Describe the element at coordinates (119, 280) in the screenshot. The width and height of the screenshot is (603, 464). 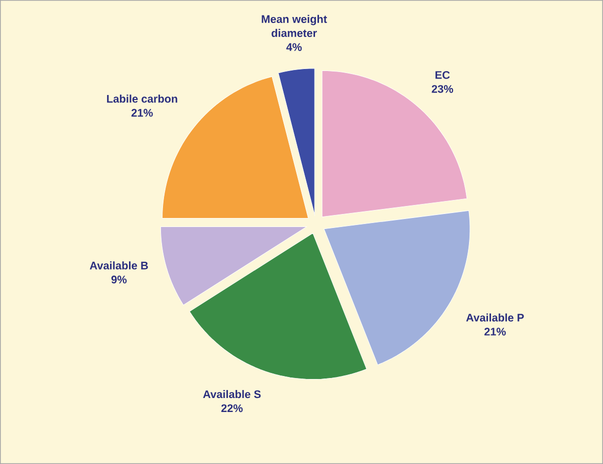
I see `data-label: 9%` at that location.